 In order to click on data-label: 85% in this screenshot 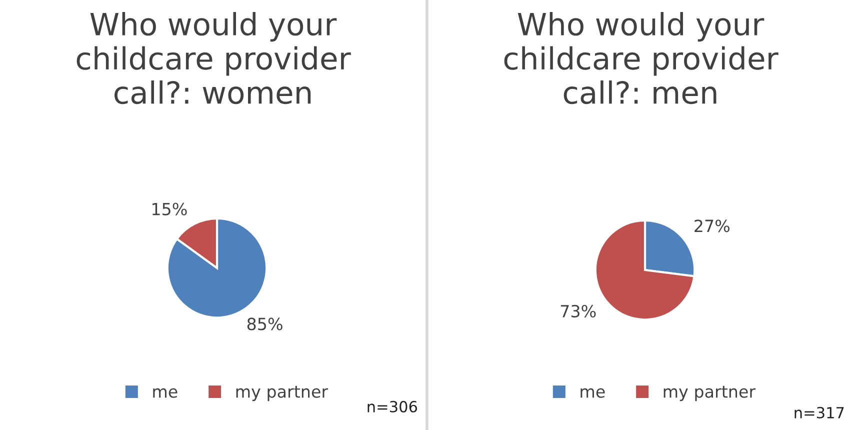, I will do `click(264, 324)`.